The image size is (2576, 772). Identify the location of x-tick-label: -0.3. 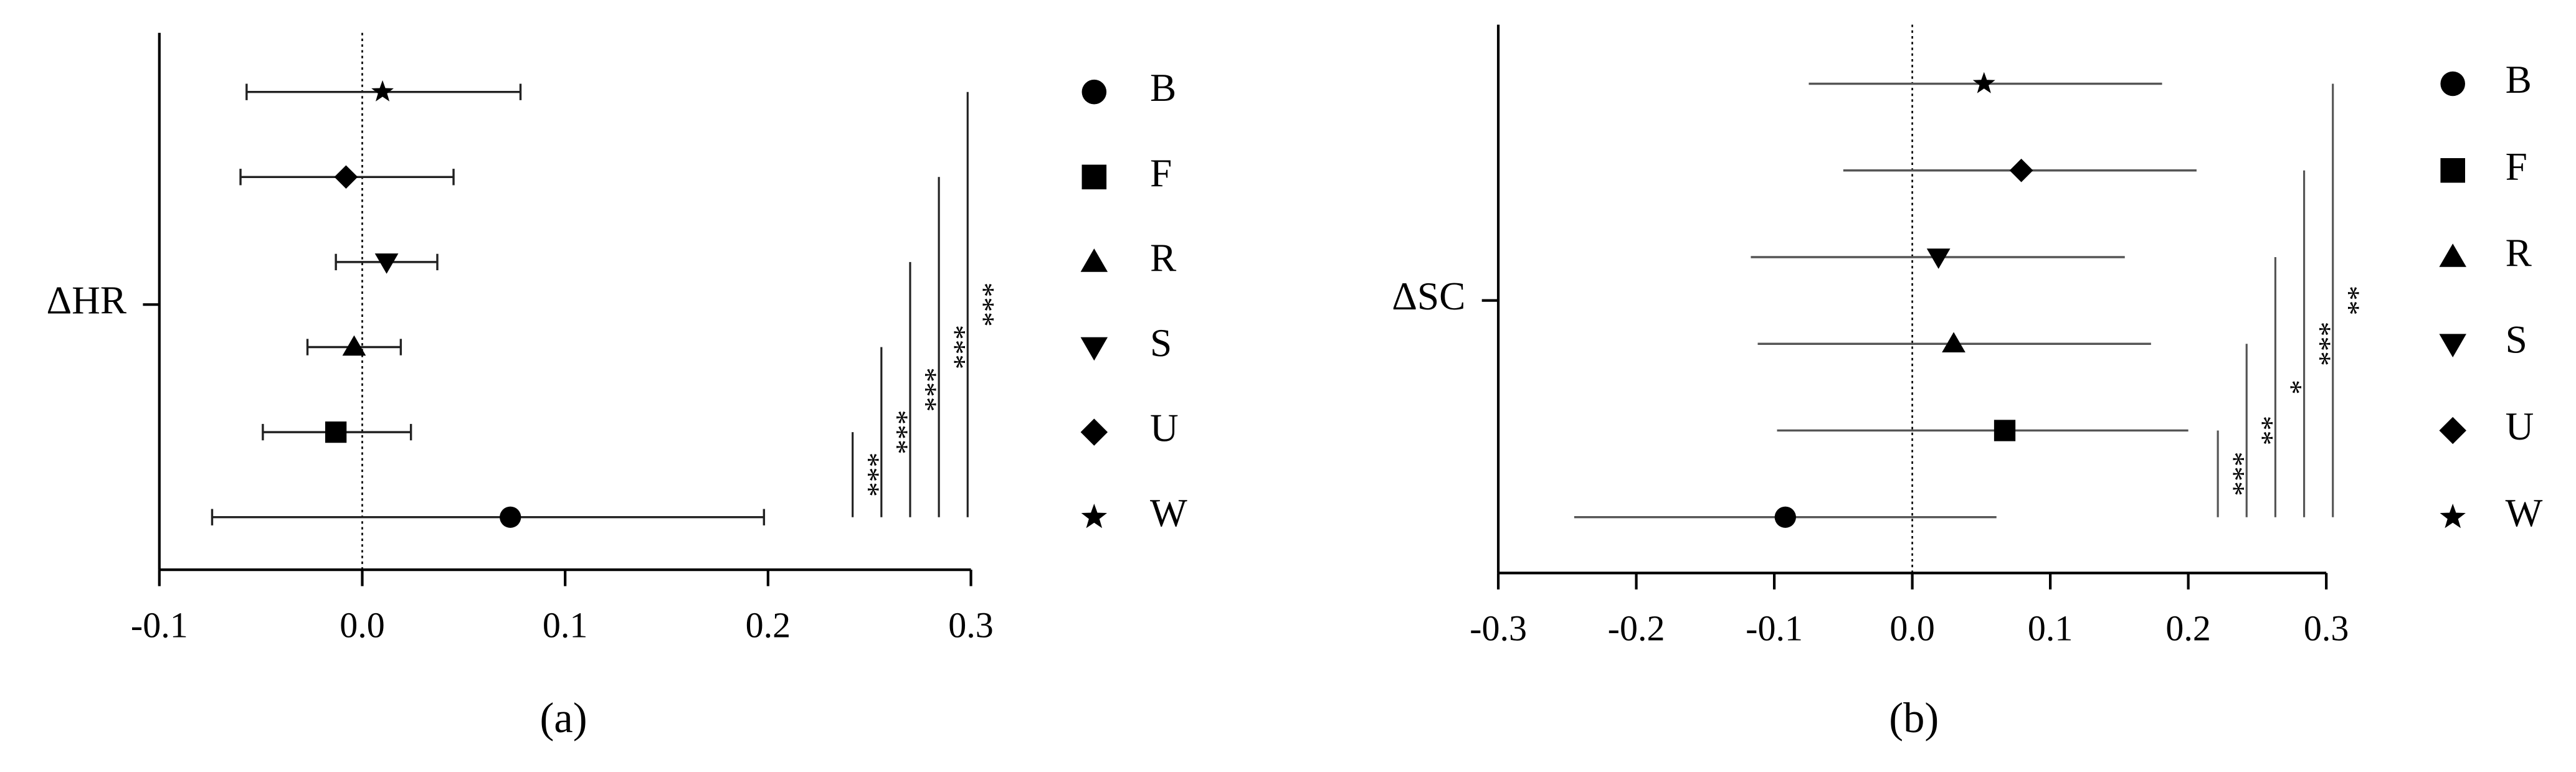
(1498, 628).